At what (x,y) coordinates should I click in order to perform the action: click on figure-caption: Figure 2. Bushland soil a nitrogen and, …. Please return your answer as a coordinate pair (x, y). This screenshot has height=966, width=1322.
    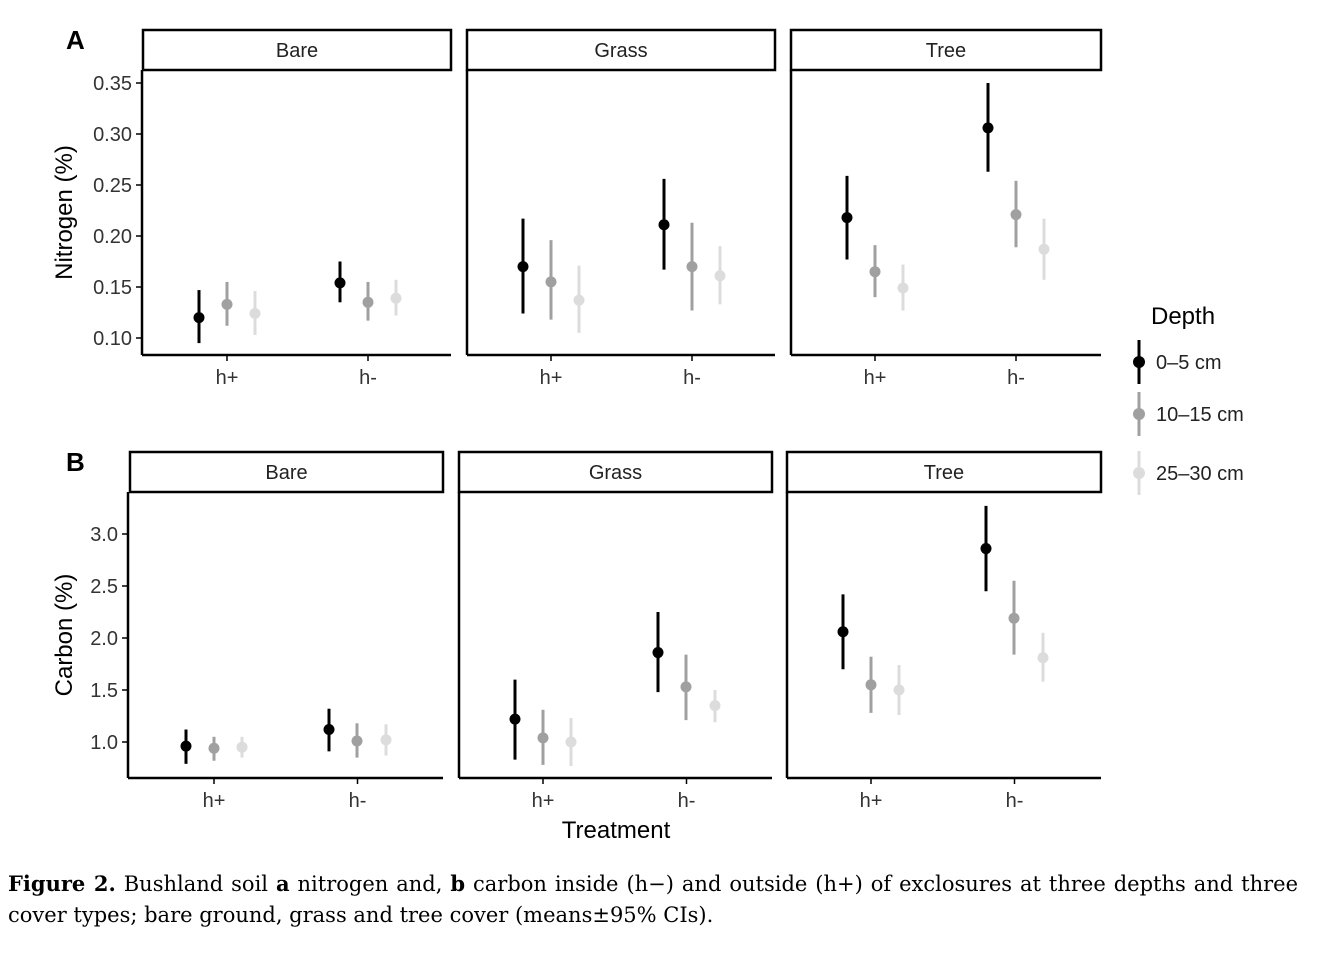
    Looking at the image, I should click on (653, 899).